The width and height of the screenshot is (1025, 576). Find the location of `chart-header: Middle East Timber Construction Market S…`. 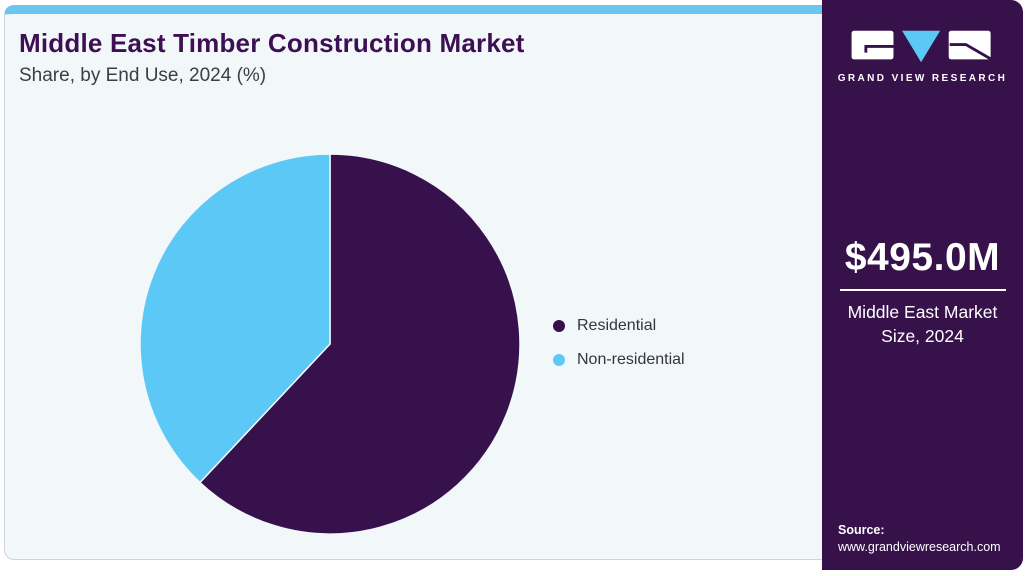

chart-header: Middle East Timber Construction Market S… is located at coordinates (272, 57).